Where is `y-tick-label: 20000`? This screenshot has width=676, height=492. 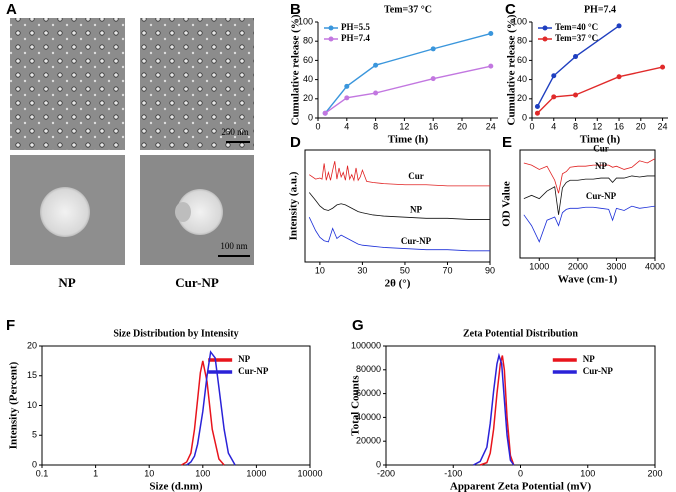
y-tick-label: 20000 is located at coordinates (368, 441).